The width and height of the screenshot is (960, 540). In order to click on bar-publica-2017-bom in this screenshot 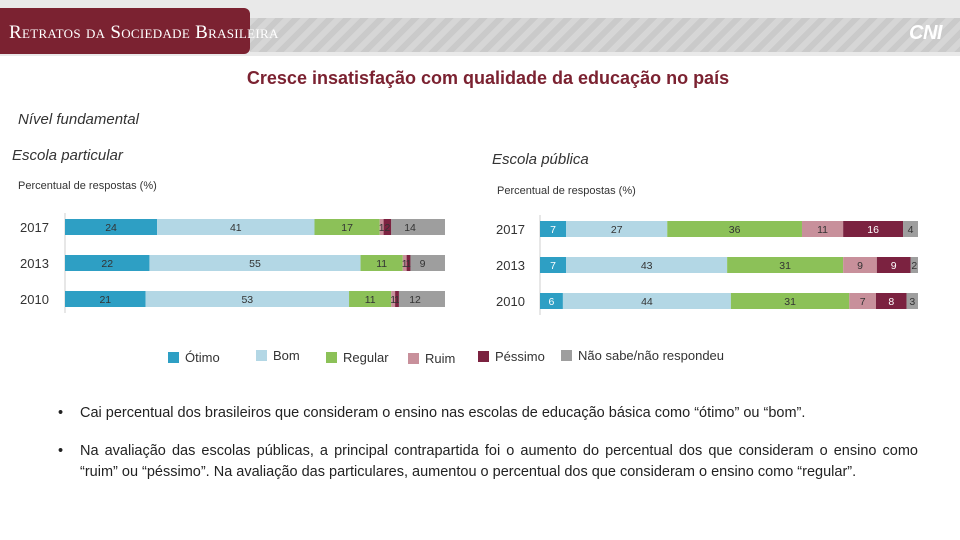, I will do `click(617, 229)`.